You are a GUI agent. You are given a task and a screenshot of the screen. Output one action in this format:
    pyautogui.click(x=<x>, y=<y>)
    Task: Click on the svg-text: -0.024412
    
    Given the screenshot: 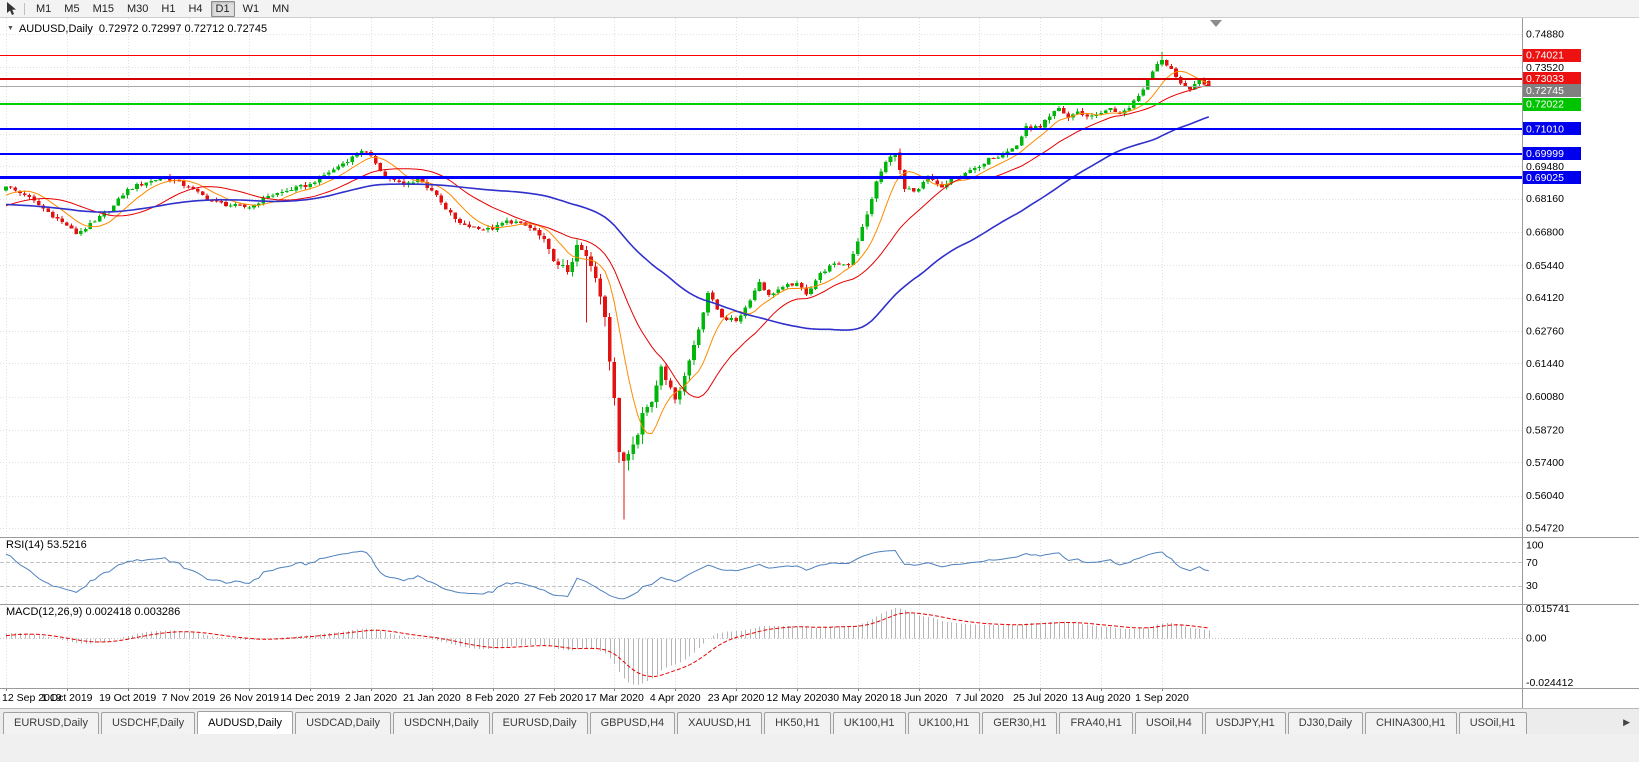 What is the action you would take?
    pyautogui.click(x=1549, y=683)
    